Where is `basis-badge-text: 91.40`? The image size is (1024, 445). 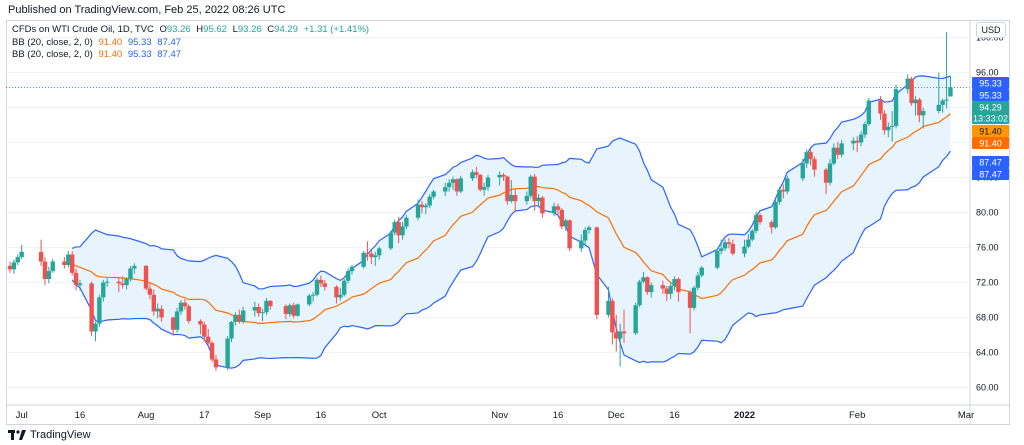 basis-badge-text: 91.40 is located at coordinates (990, 131).